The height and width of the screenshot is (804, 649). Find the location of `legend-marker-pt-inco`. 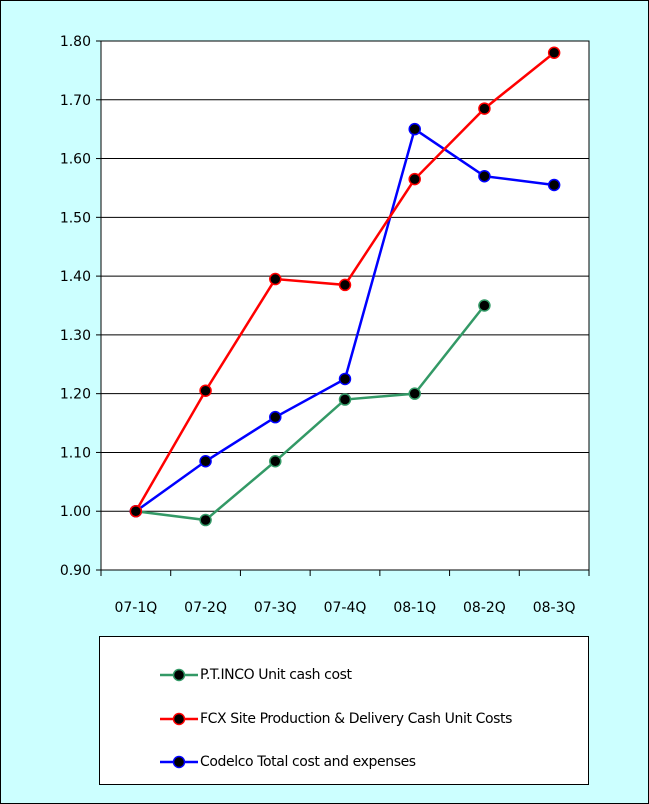

legend-marker-pt-inco is located at coordinates (179, 675).